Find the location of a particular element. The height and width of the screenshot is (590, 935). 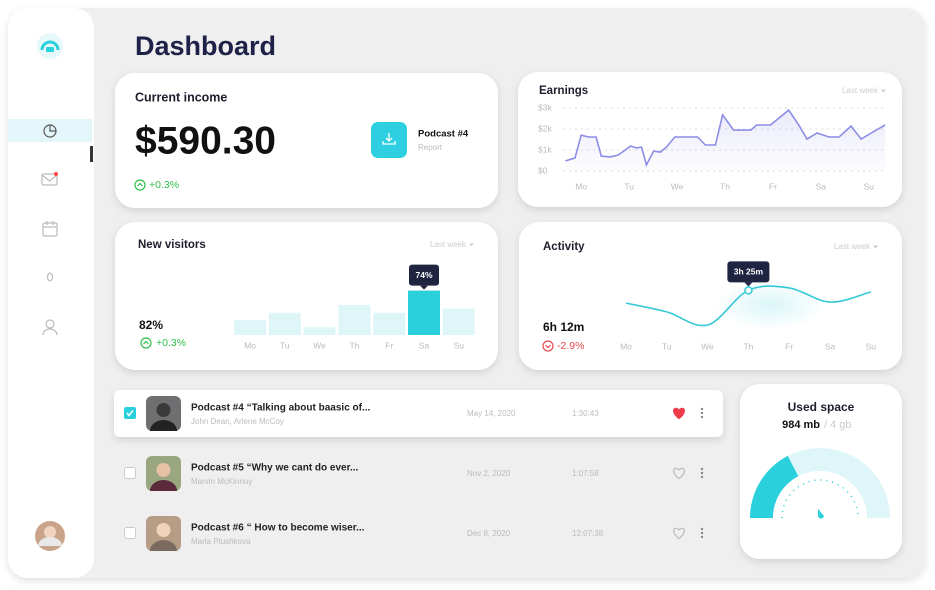

card-title: Earnings is located at coordinates (563, 91).